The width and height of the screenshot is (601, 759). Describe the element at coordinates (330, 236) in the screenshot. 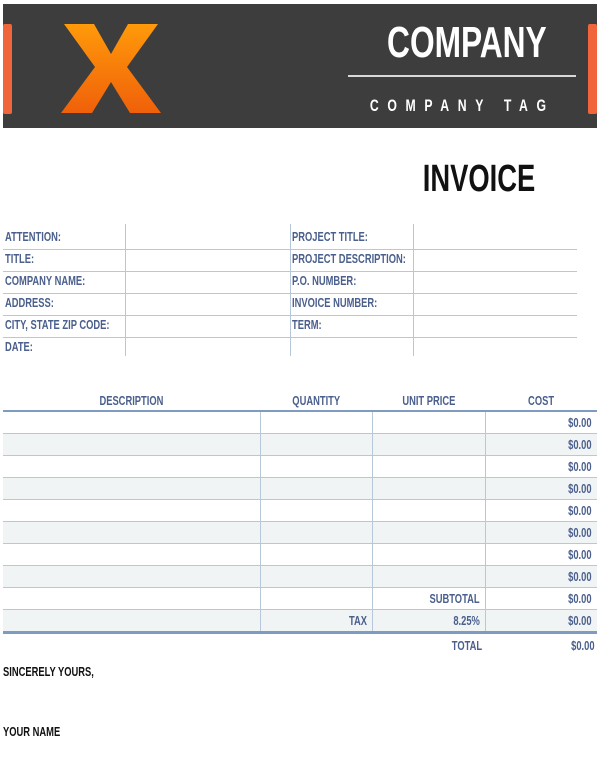

I see `info-label: PROJECT TITLE:` at that location.